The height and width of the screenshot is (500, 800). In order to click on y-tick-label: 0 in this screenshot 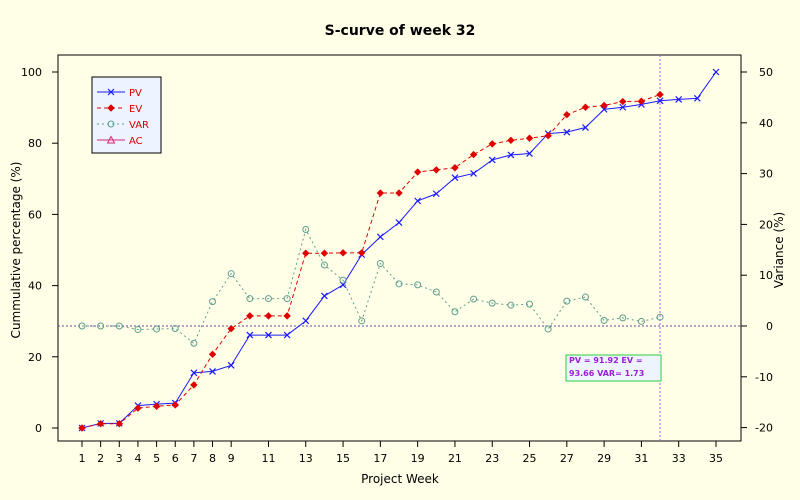, I will do `click(38, 428)`.